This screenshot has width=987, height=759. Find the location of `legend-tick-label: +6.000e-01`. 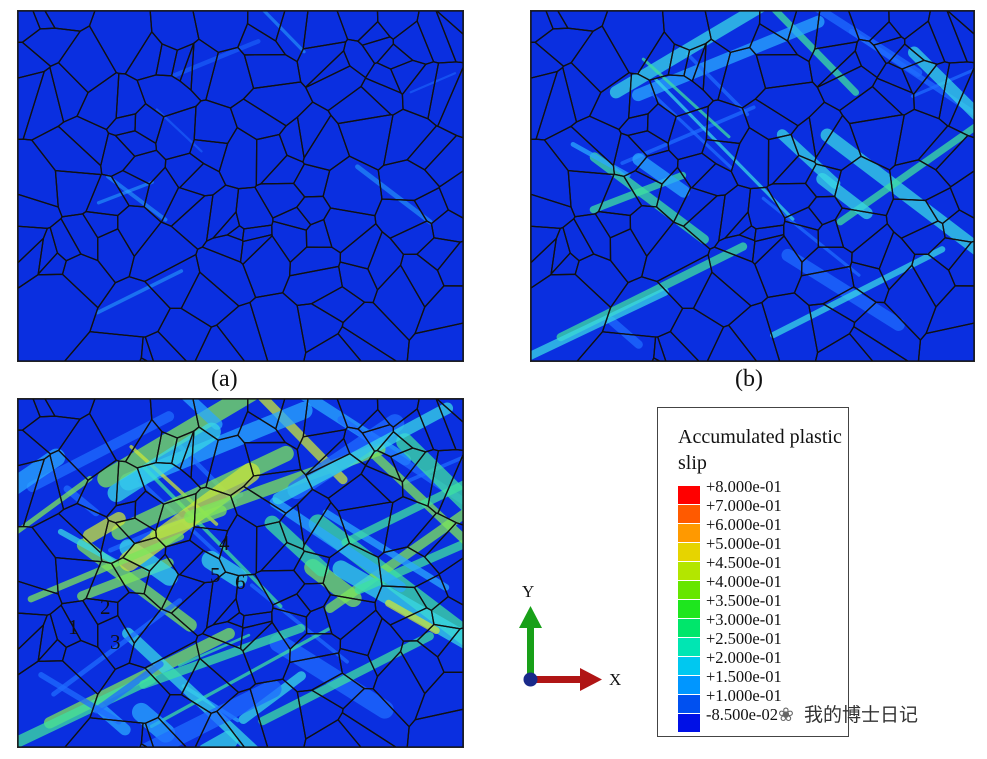

legend-tick-label: +6.000e-01 is located at coordinates (744, 524).